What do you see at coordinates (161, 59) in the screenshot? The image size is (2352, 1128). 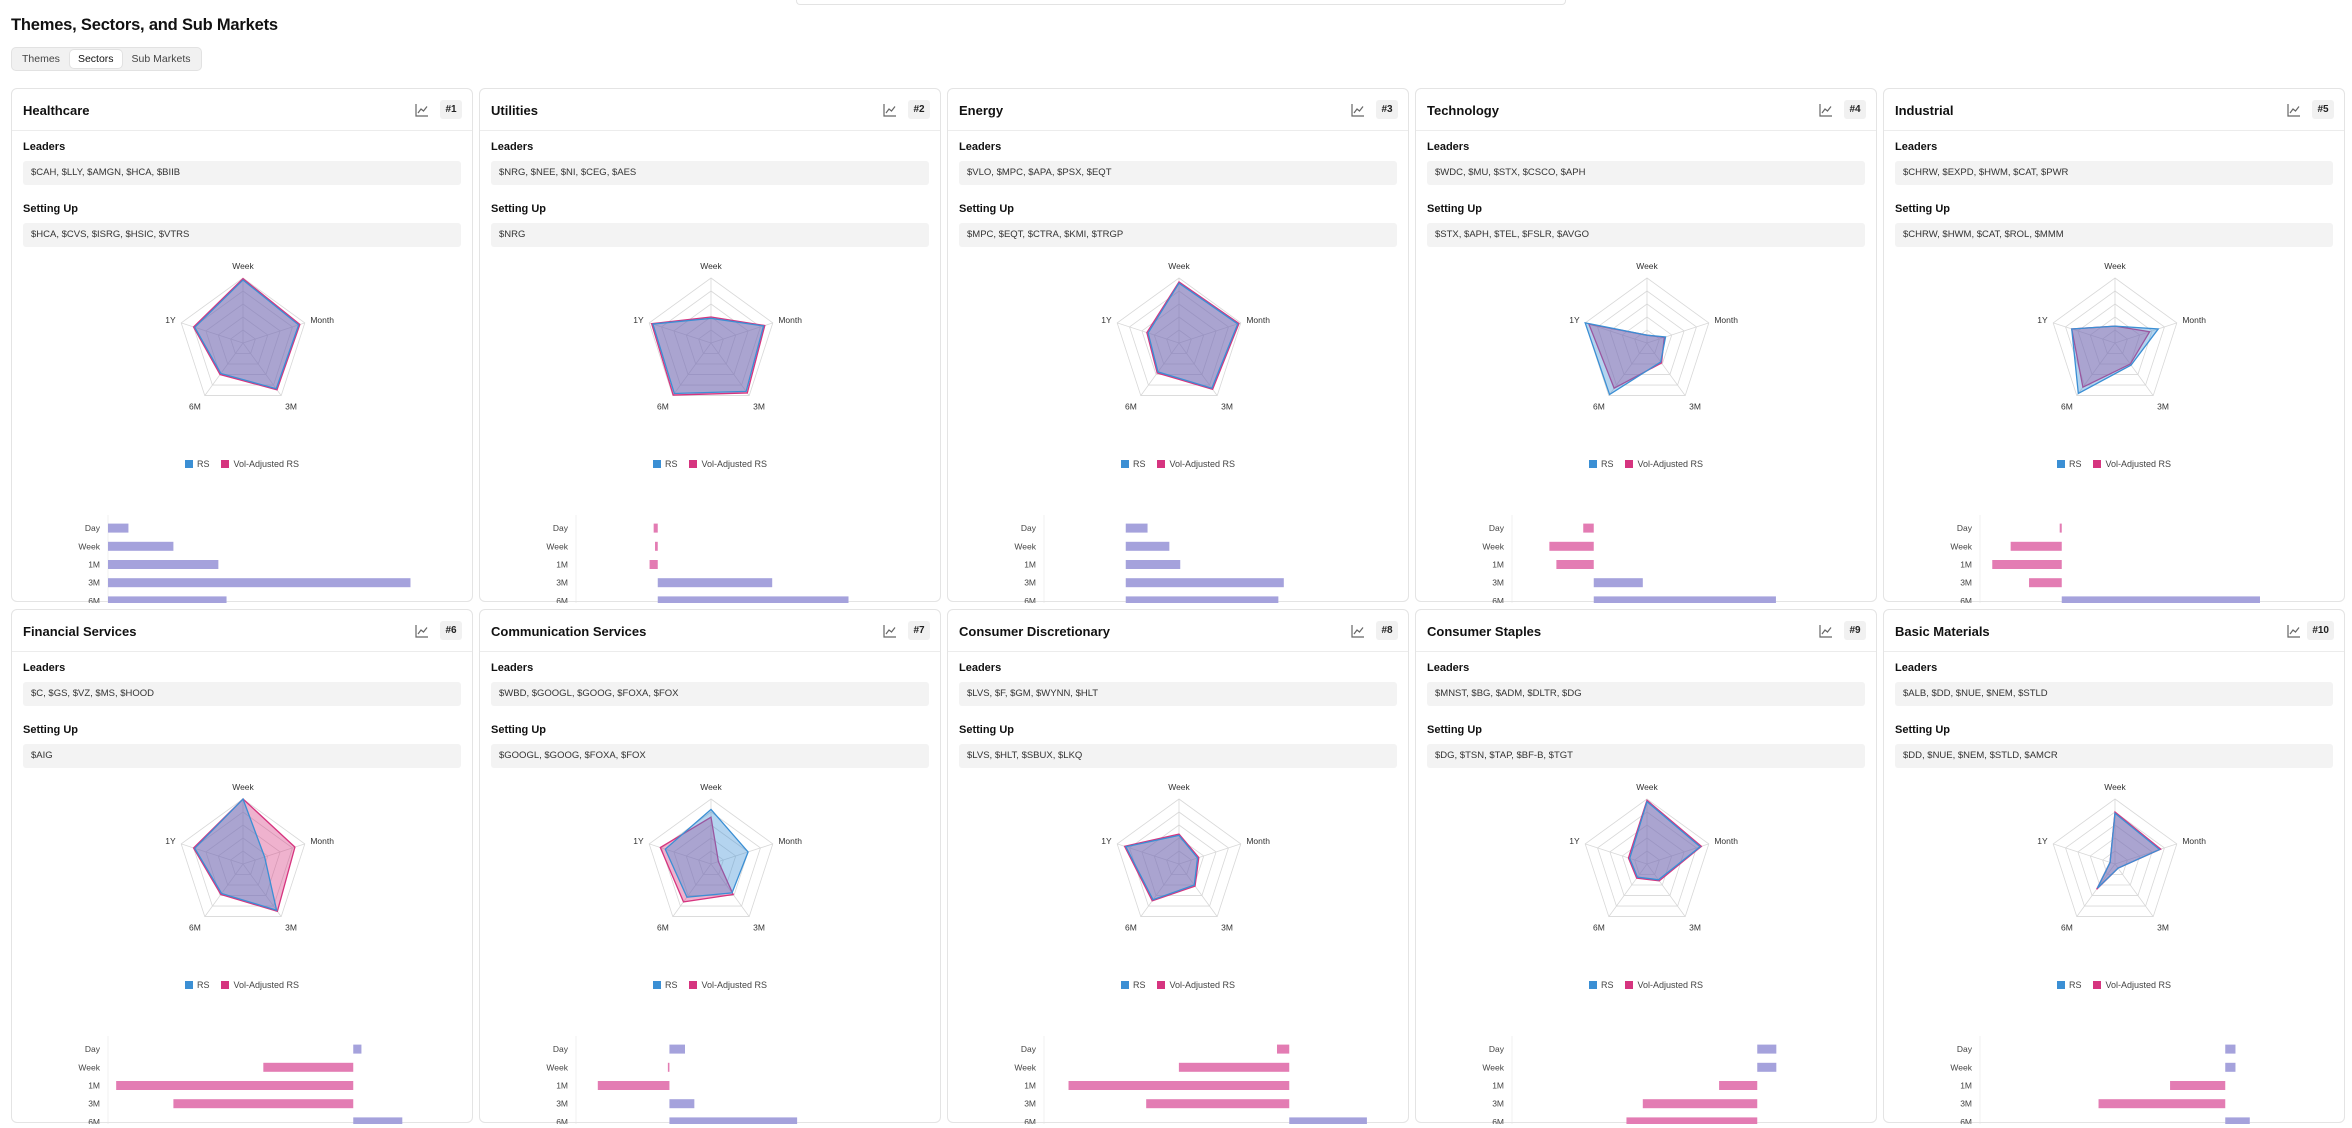 I see `tab-sub-markets: Sub Markets` at bounding box center [161, 59].